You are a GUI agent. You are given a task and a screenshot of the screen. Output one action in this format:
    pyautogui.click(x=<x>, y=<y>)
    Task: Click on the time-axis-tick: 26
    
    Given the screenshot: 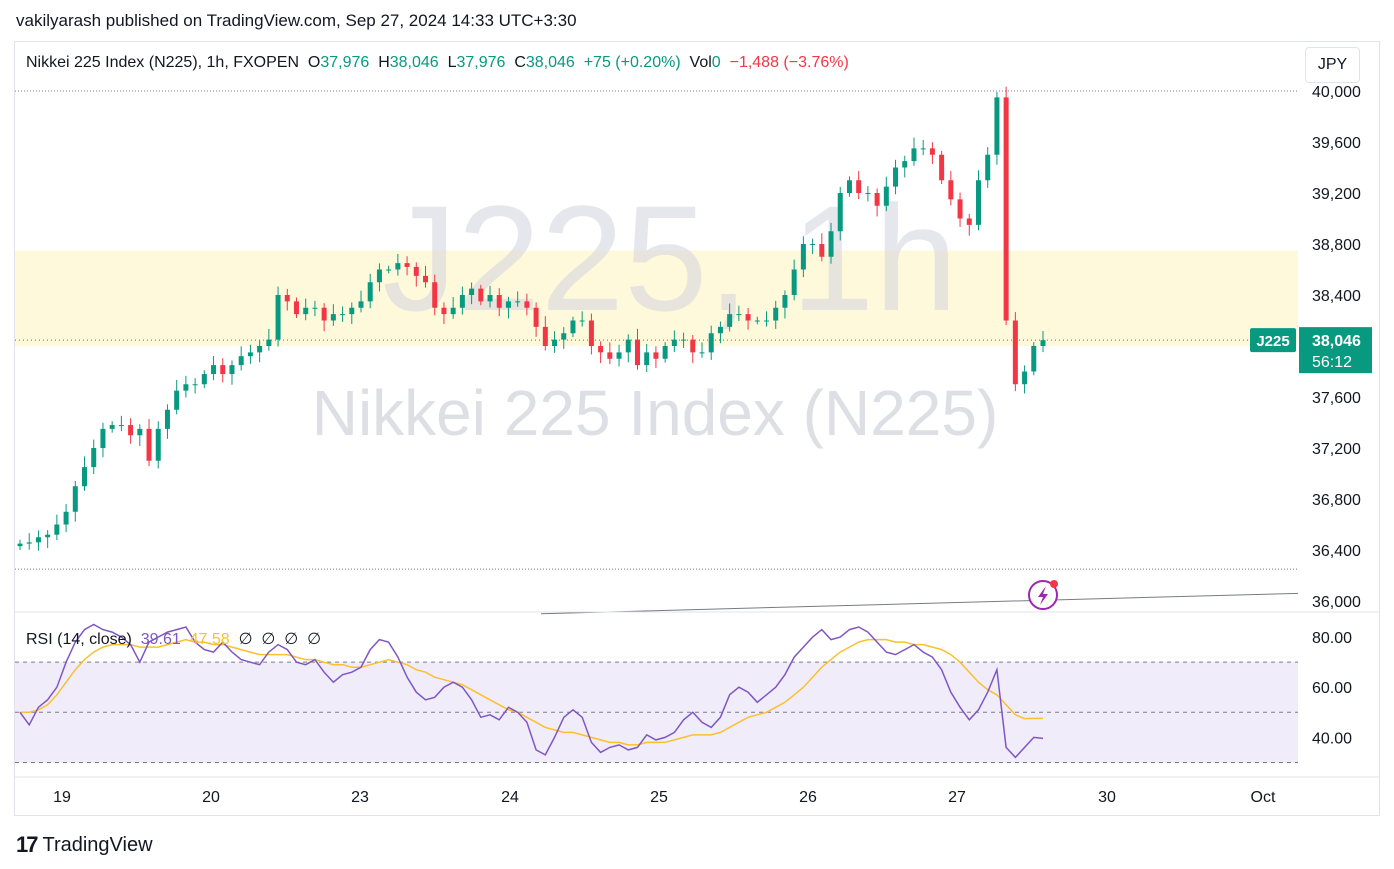 What is the action you would take?
    pyautogui.click(x=808, y=797)
    